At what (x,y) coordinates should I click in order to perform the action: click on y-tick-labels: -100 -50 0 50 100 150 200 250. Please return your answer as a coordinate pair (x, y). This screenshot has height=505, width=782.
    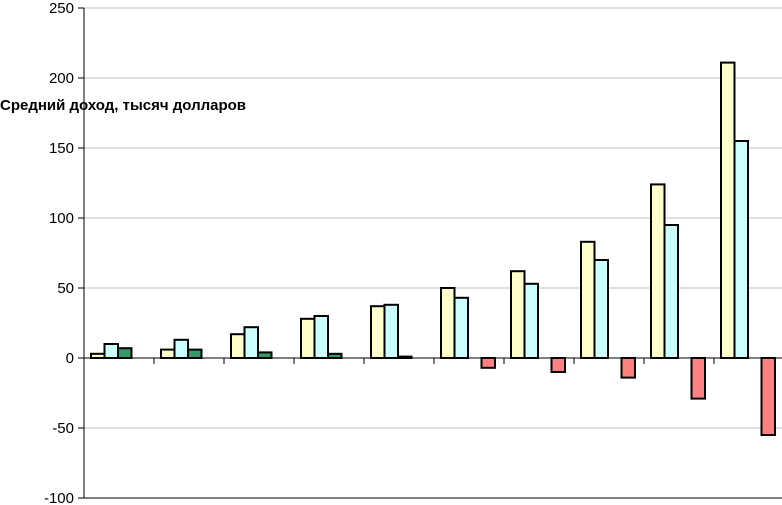
    Looking at the image, I should click on (59, 252).